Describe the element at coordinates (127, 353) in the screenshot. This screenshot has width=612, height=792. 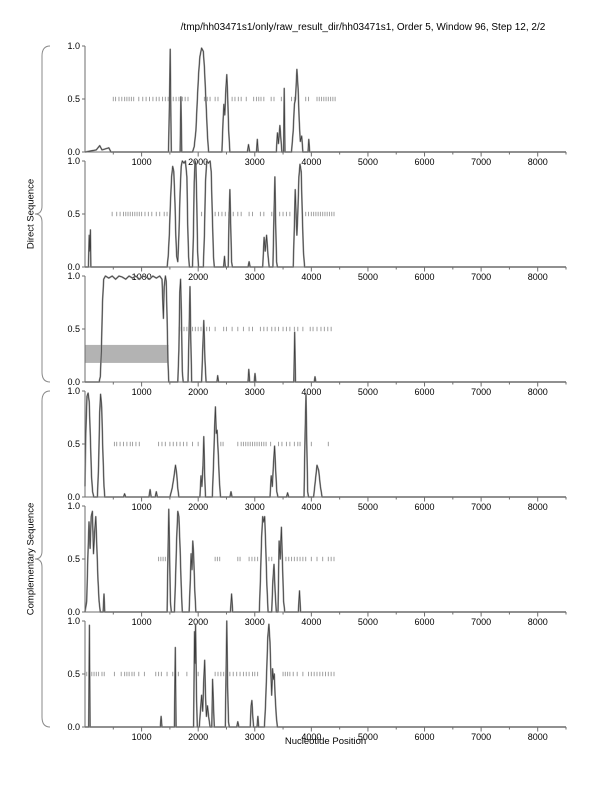
I see `highlight-region` at that location.